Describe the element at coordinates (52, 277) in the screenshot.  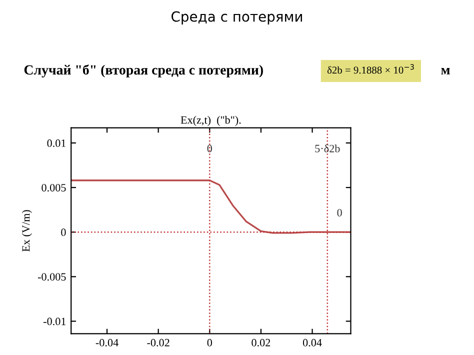
I see `y-tick-label: -0.005` at that location.